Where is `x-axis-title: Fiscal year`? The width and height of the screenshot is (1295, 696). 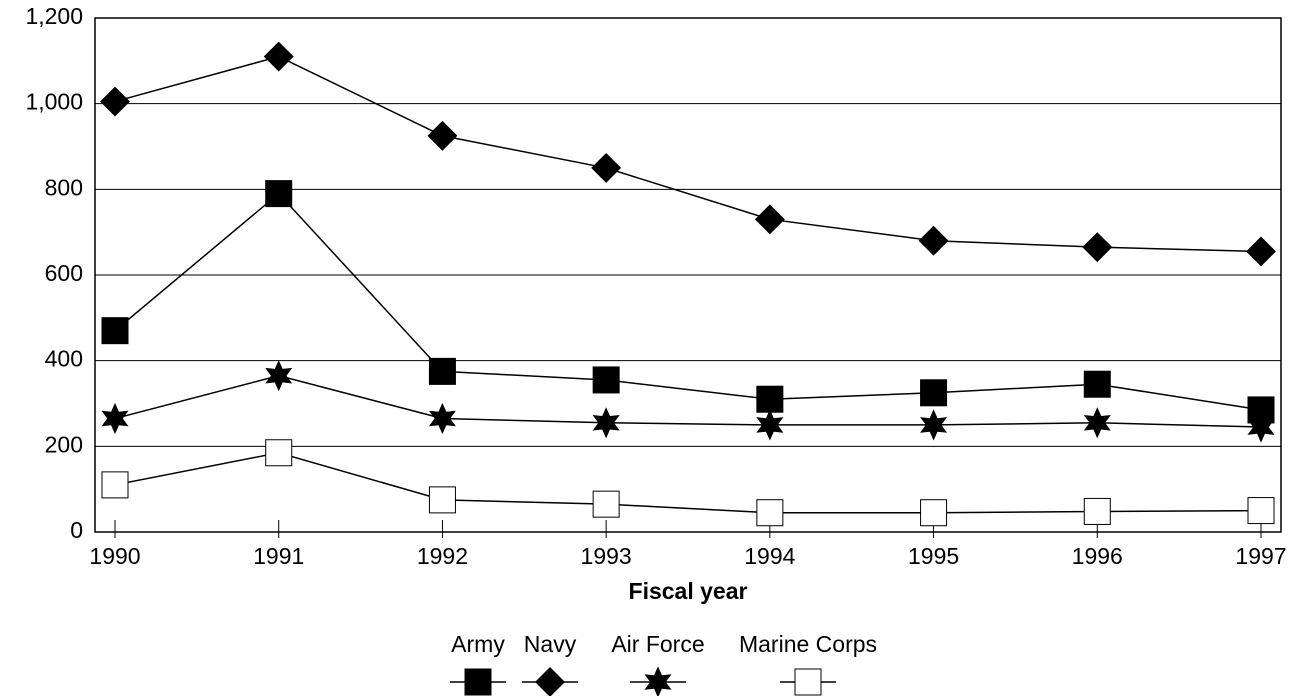
x-axis-title: Fiscal year is located at coordinates (688, 591).